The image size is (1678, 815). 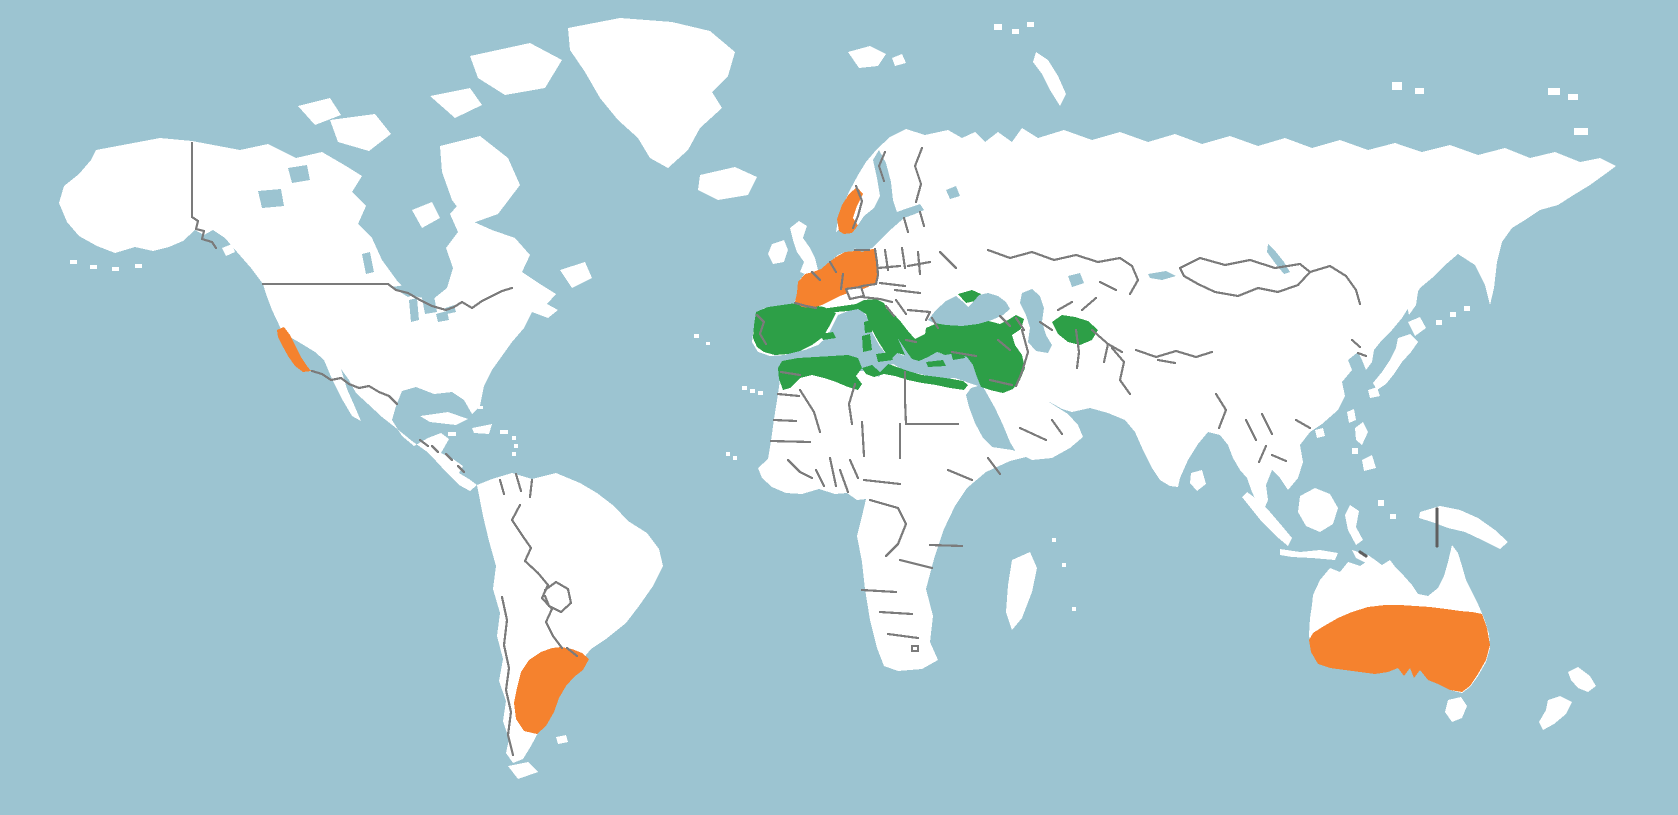 I want to click on switzerland-shape, so click(x=855, y=293).